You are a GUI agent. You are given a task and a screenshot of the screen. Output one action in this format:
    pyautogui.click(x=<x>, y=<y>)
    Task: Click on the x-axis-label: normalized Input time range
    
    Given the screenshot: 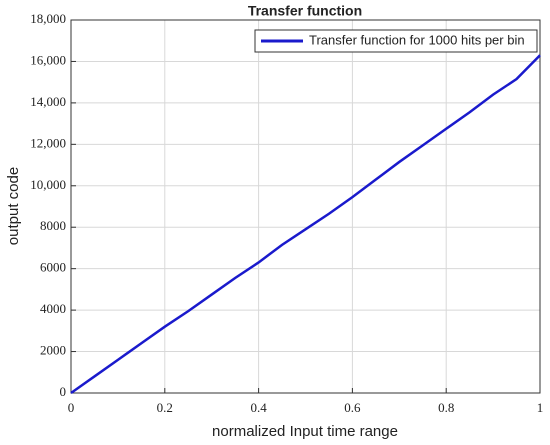 What is the action you would take?
    pyautogui.click(x=305, y=431)
    